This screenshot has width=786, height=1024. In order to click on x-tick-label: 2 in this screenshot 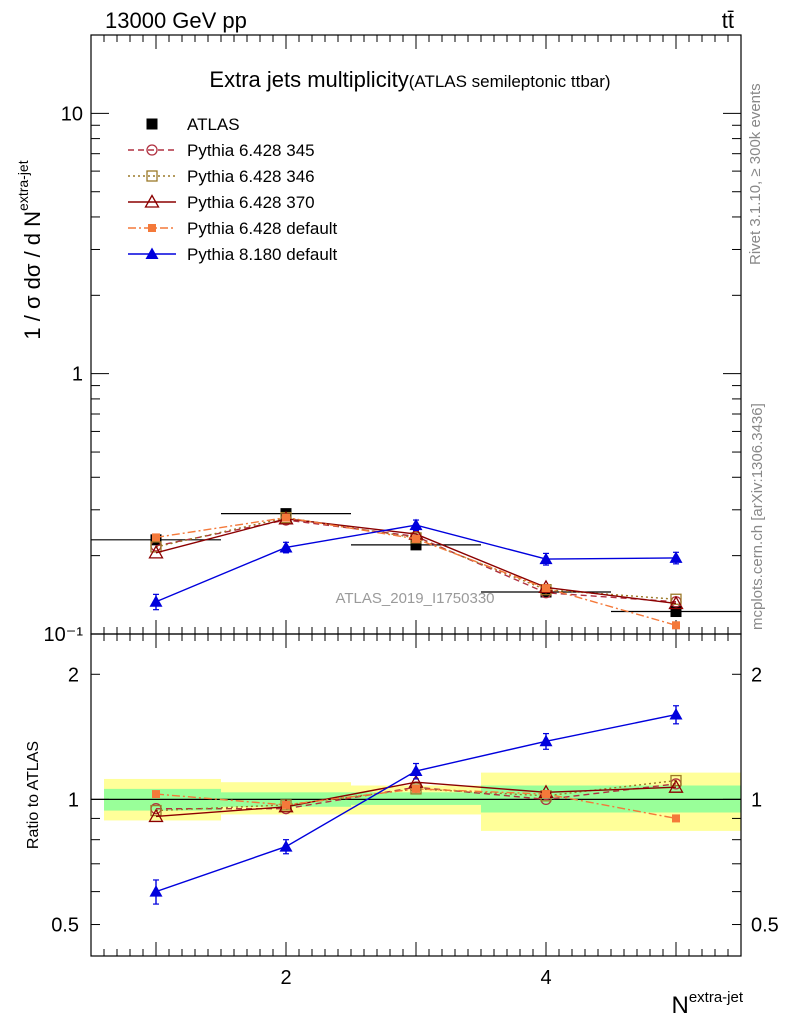, I will do `click(285, 978)`.